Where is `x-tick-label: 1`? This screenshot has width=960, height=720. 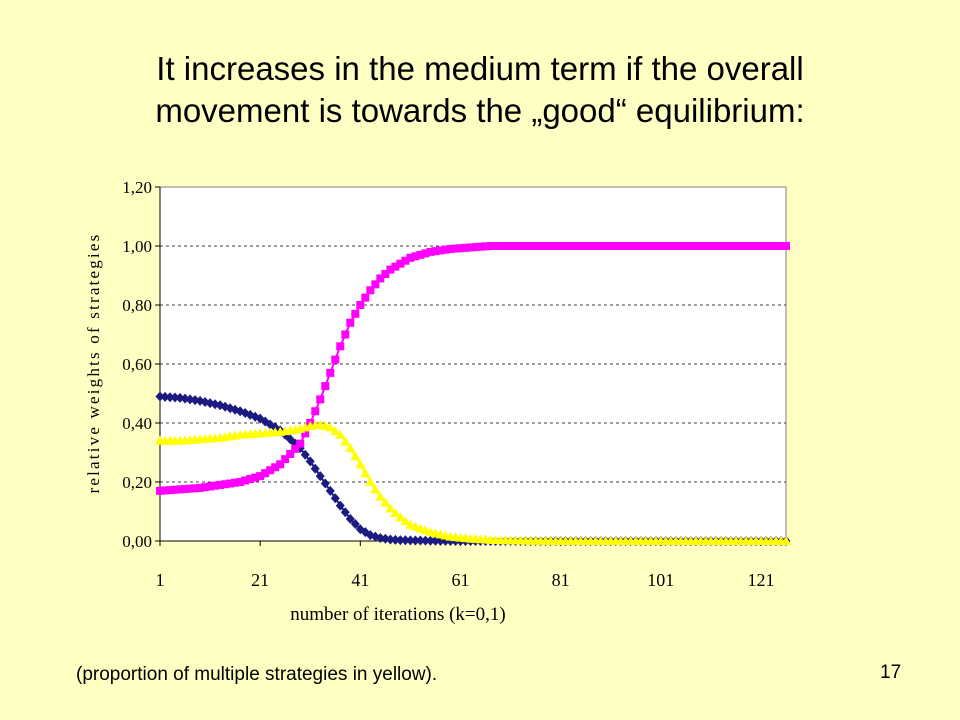 x-tick-label: 1 is located at coordinates (160, 580).